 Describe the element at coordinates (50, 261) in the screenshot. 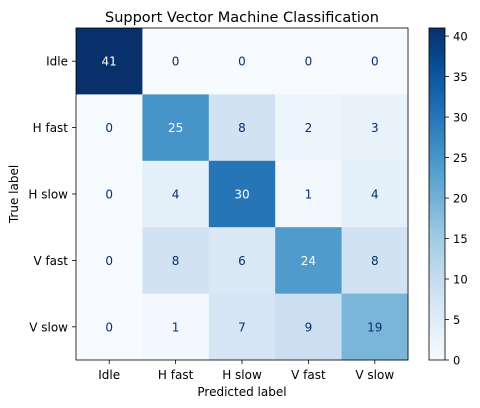

I see `y-tick-label: V fast` at that location.